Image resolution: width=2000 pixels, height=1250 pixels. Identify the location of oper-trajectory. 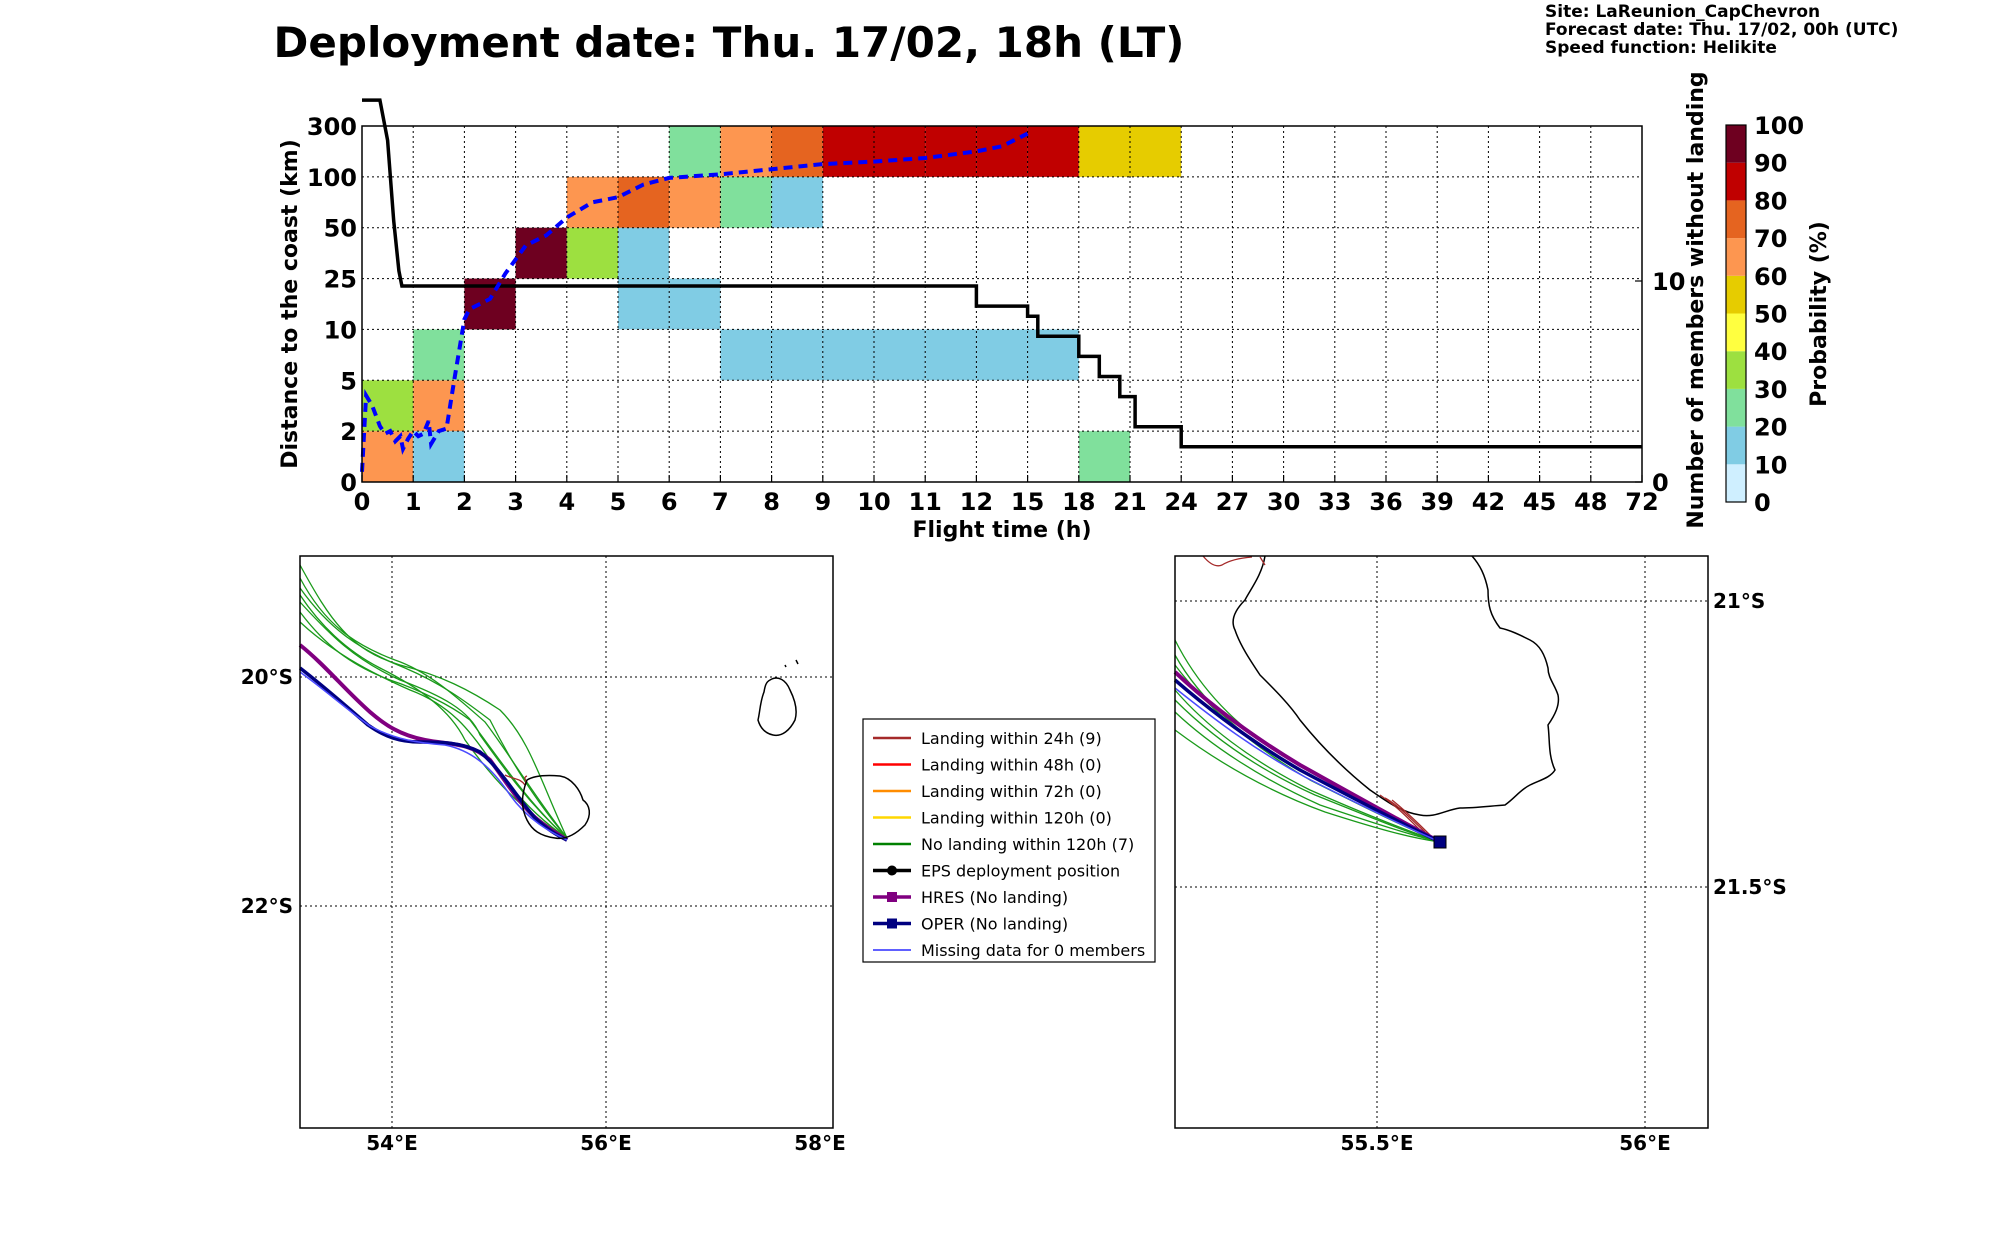
(433, 754).